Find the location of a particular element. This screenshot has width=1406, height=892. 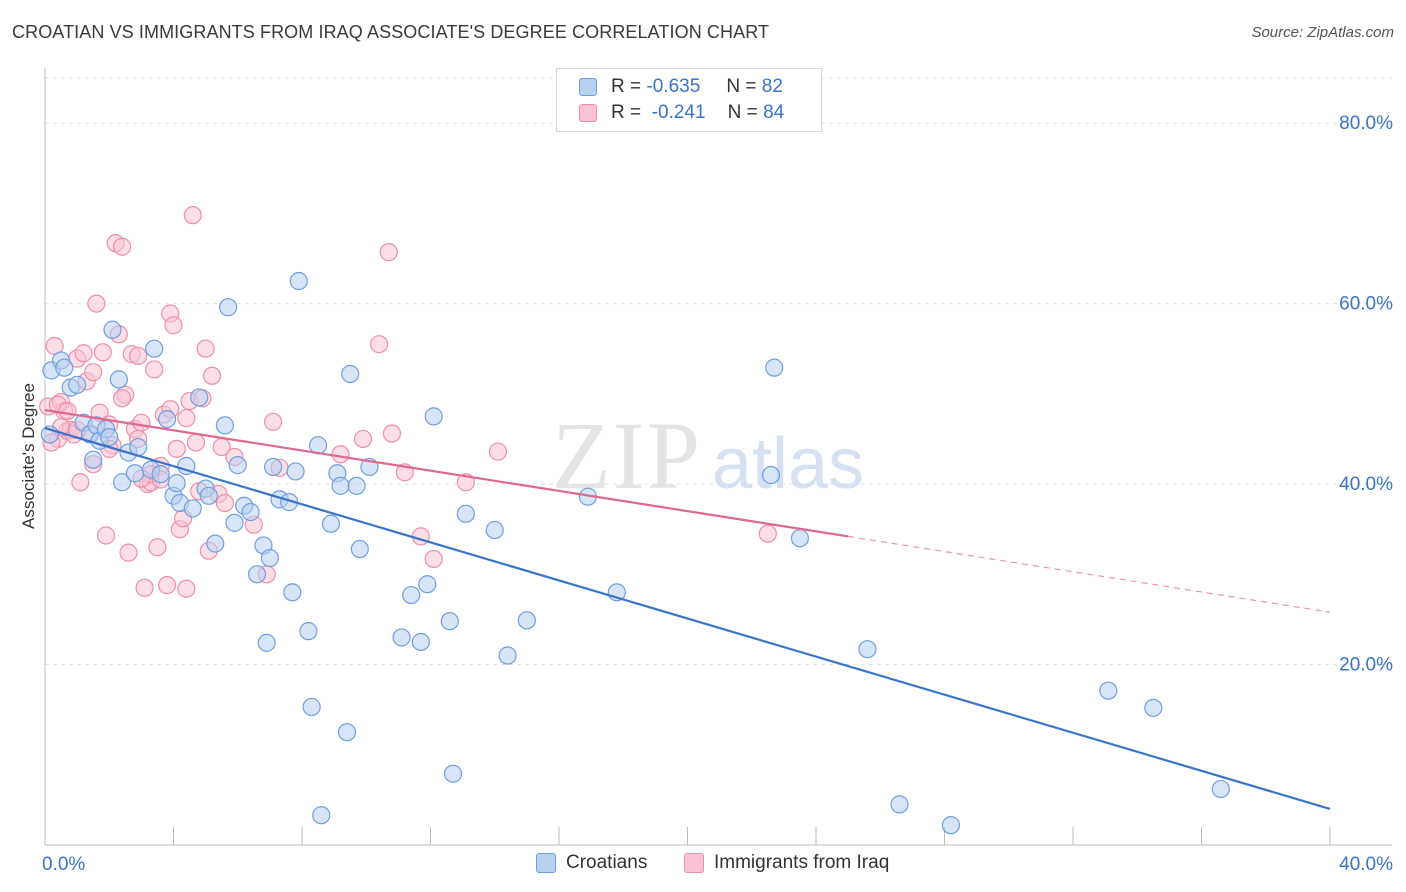

series-legend: Croatians Immigrants from Iraq is located at coordinates (703, 865).